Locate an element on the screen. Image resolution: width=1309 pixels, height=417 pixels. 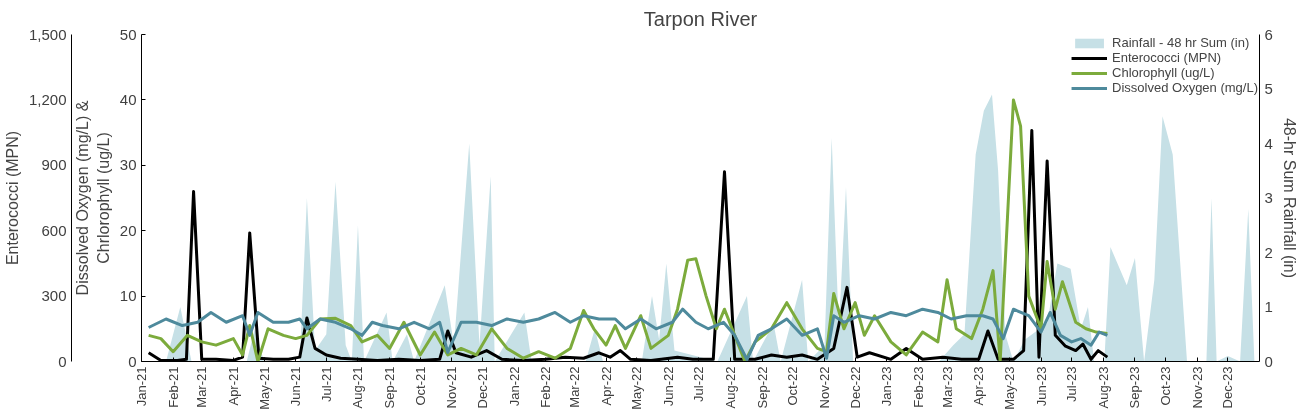
x-tick-label: Apr-23 is located at coordinates (979, 386).